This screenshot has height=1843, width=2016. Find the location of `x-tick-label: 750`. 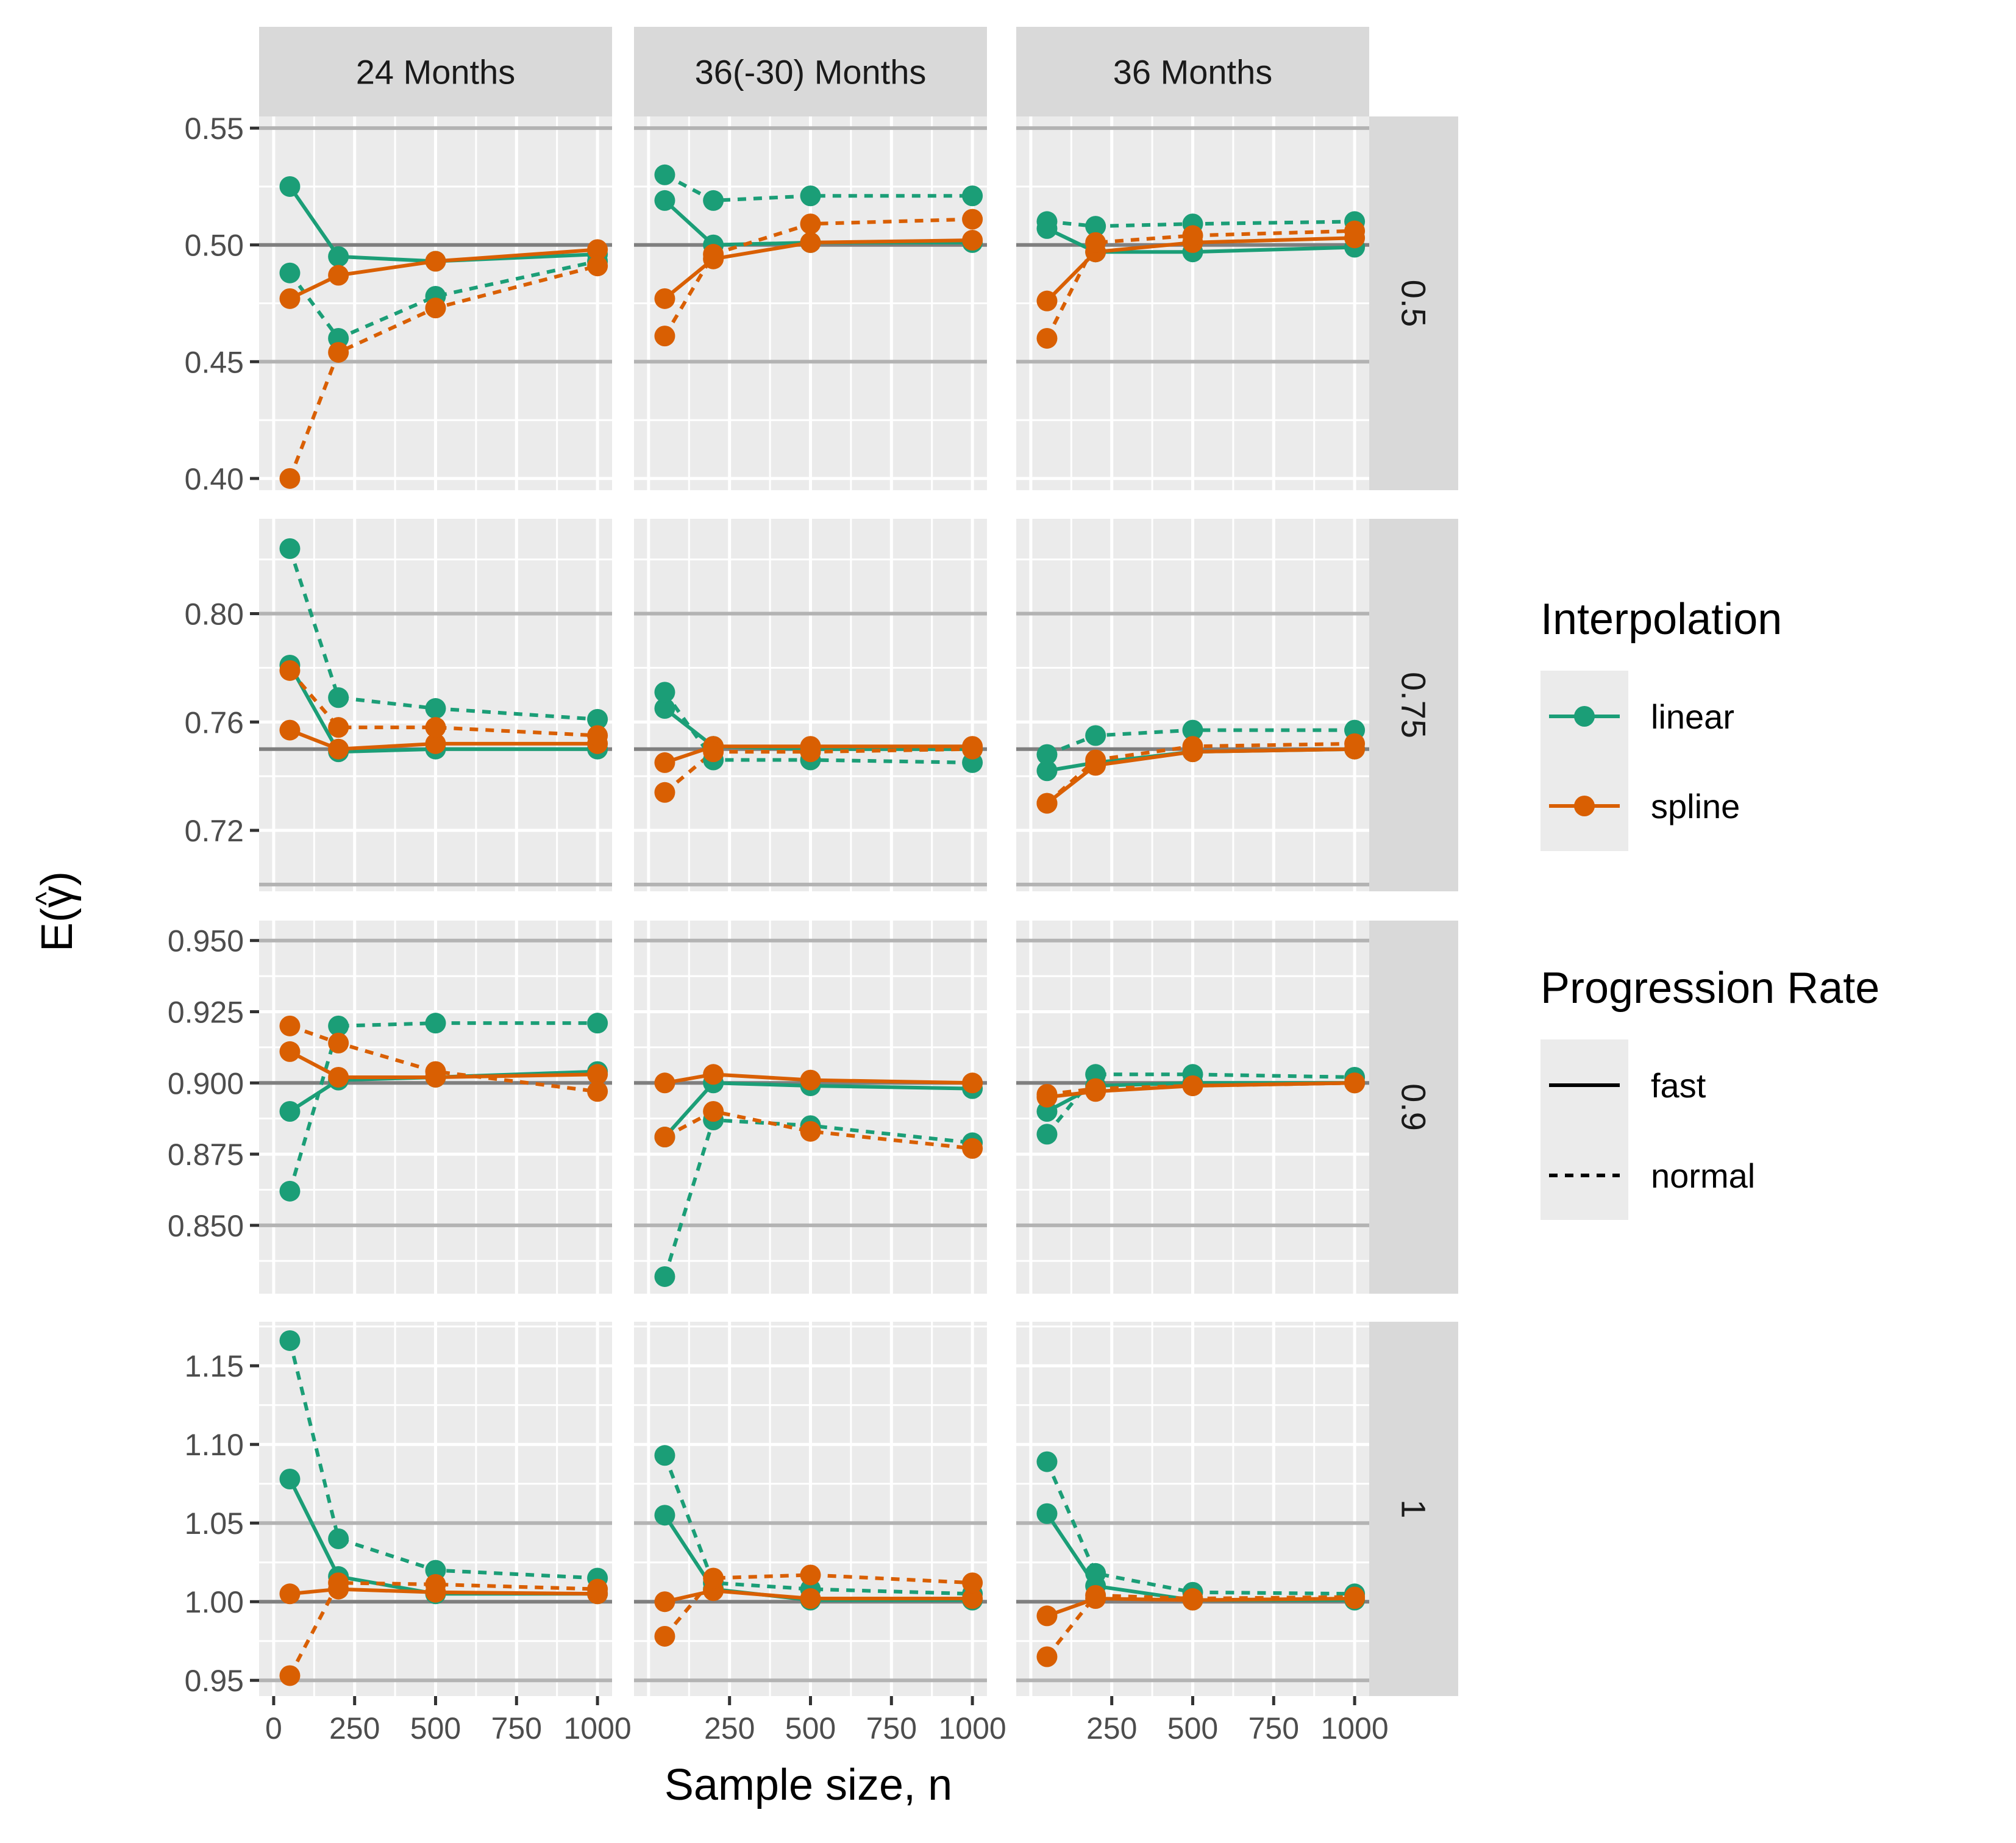

x-tick-label: 750 is located at coordinates (516, 1728).